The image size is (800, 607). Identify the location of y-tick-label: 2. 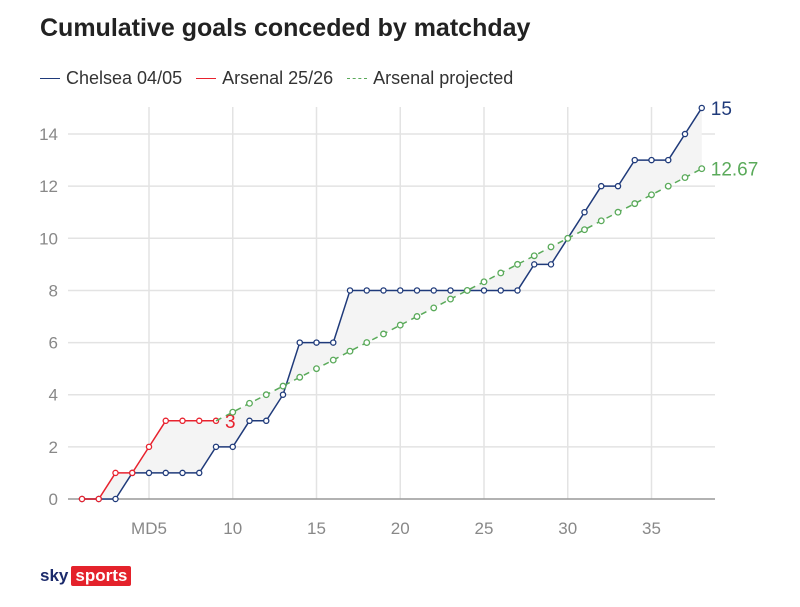
(53, 447).